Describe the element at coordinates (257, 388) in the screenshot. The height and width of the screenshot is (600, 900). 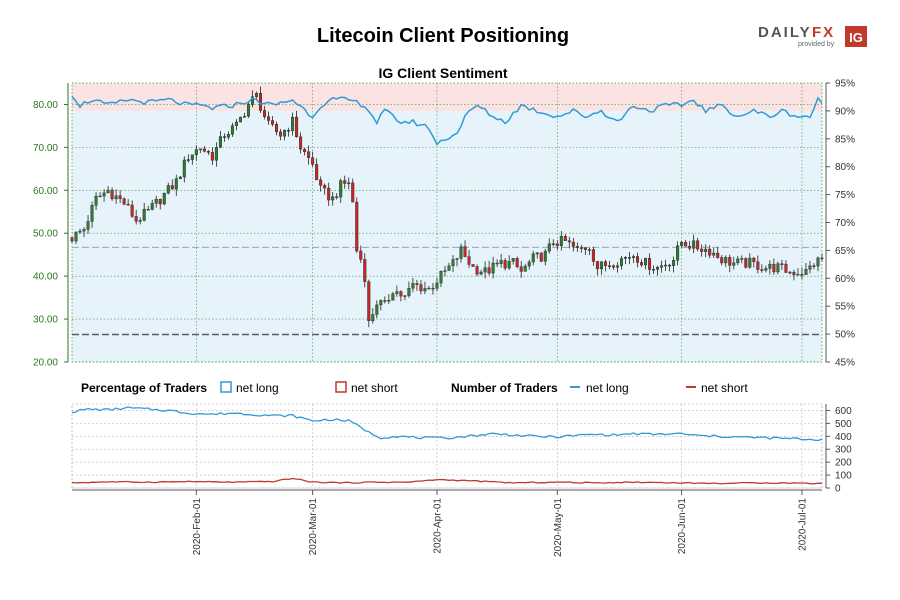
I see `legend-pct-long-label: net long` at that location.